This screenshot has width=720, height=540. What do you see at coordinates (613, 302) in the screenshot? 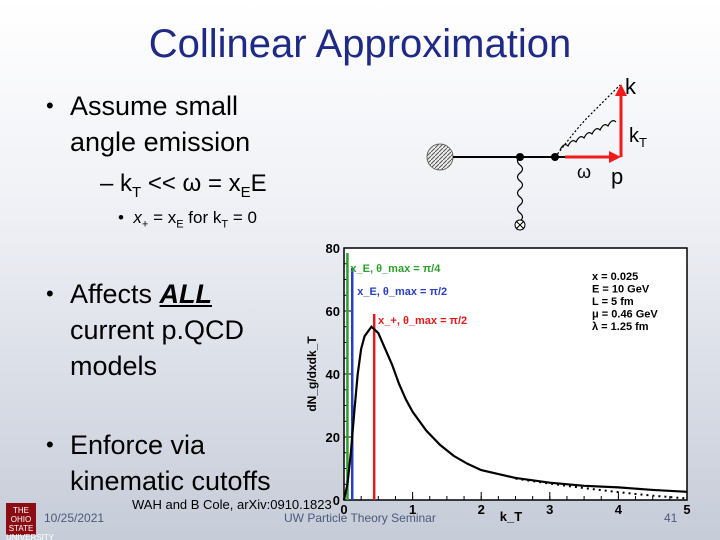
I see `parameter-text: L = 5 fm` at bounding box center [613, 302].